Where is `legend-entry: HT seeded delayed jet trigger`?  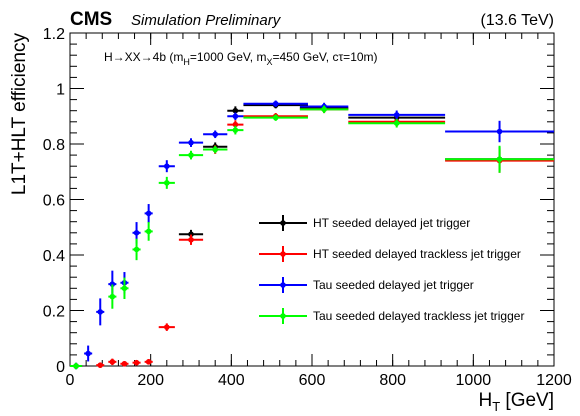 legend-entry: HT seeded delayed jet trigger is located at coordinates (364, 223).